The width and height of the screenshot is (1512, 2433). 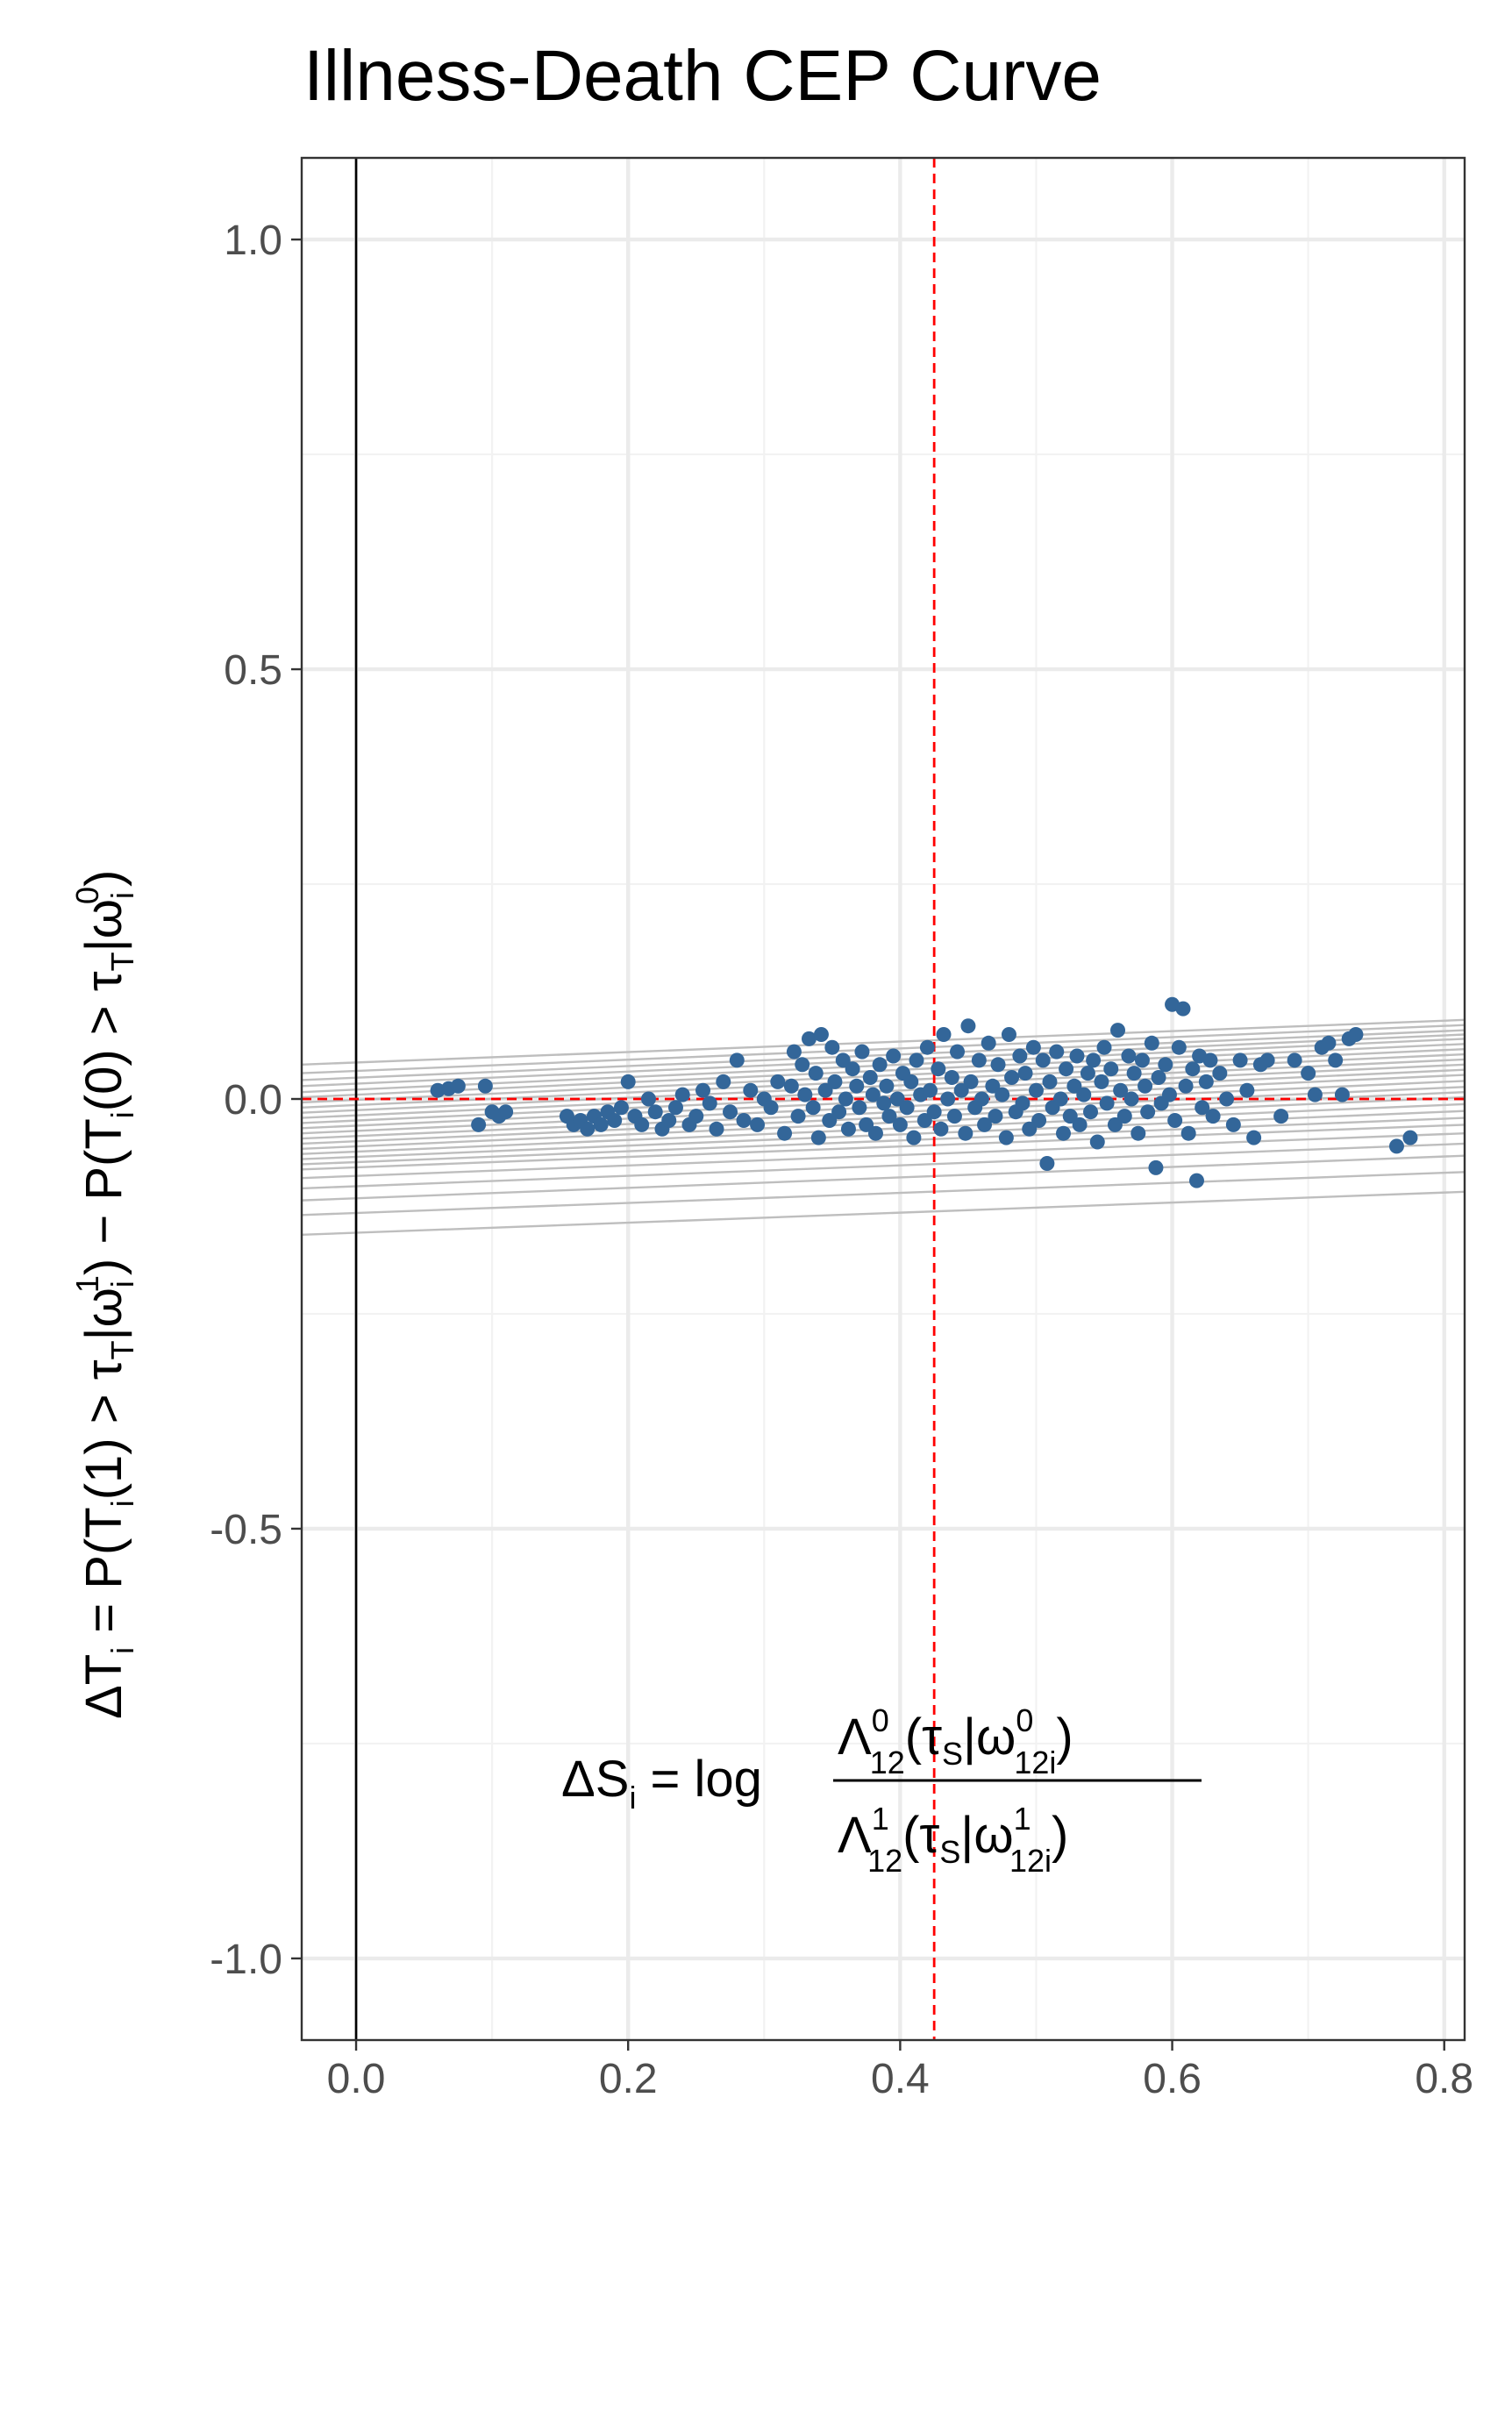 I want to click on y-tick-label: 1.0, so click(x=253, y=241).